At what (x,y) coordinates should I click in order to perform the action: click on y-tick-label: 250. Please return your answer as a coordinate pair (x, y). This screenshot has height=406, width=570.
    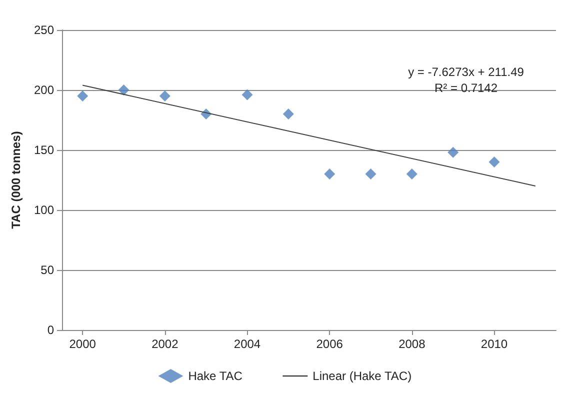
    Looking at the image, I should click on (44, 30).